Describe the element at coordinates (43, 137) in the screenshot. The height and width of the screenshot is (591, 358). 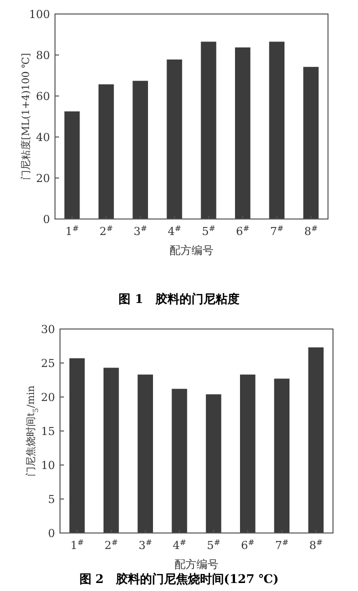
I see `y-tick-label: 40` at that location.